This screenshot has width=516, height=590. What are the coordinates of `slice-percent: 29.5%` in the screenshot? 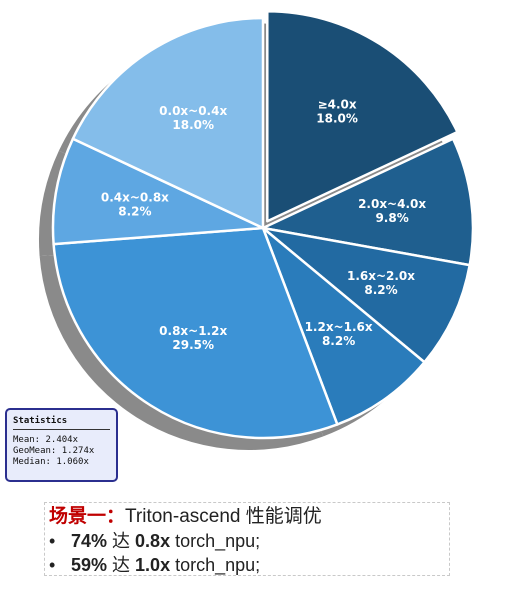 It's located at (193, 345).